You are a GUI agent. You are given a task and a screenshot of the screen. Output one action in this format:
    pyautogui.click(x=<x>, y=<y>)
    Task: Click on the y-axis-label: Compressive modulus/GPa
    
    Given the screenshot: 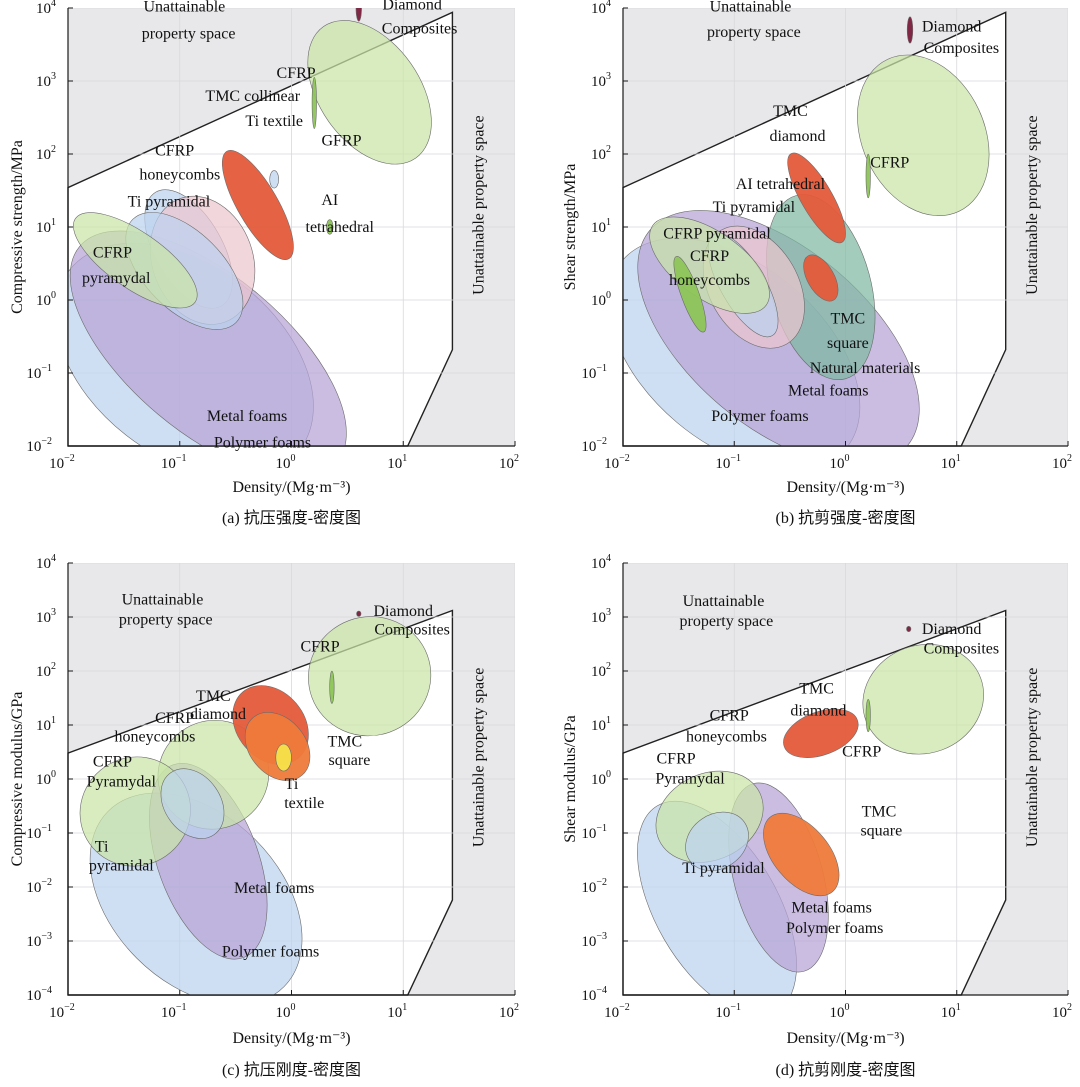 What is the action you would take?
    pyautogui.click(x=17, y=779)
    